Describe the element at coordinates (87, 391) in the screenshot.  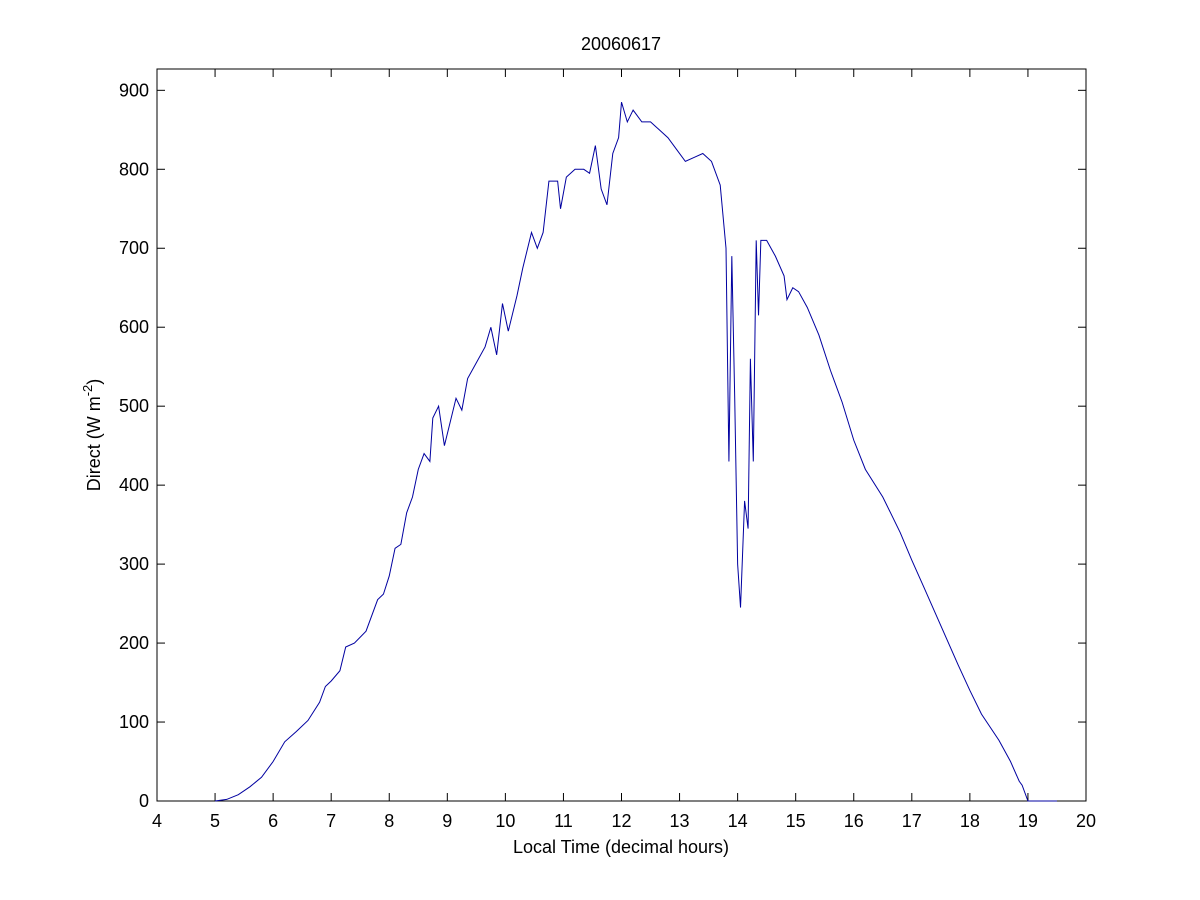
I see `y-label-sup: -2` at that location.